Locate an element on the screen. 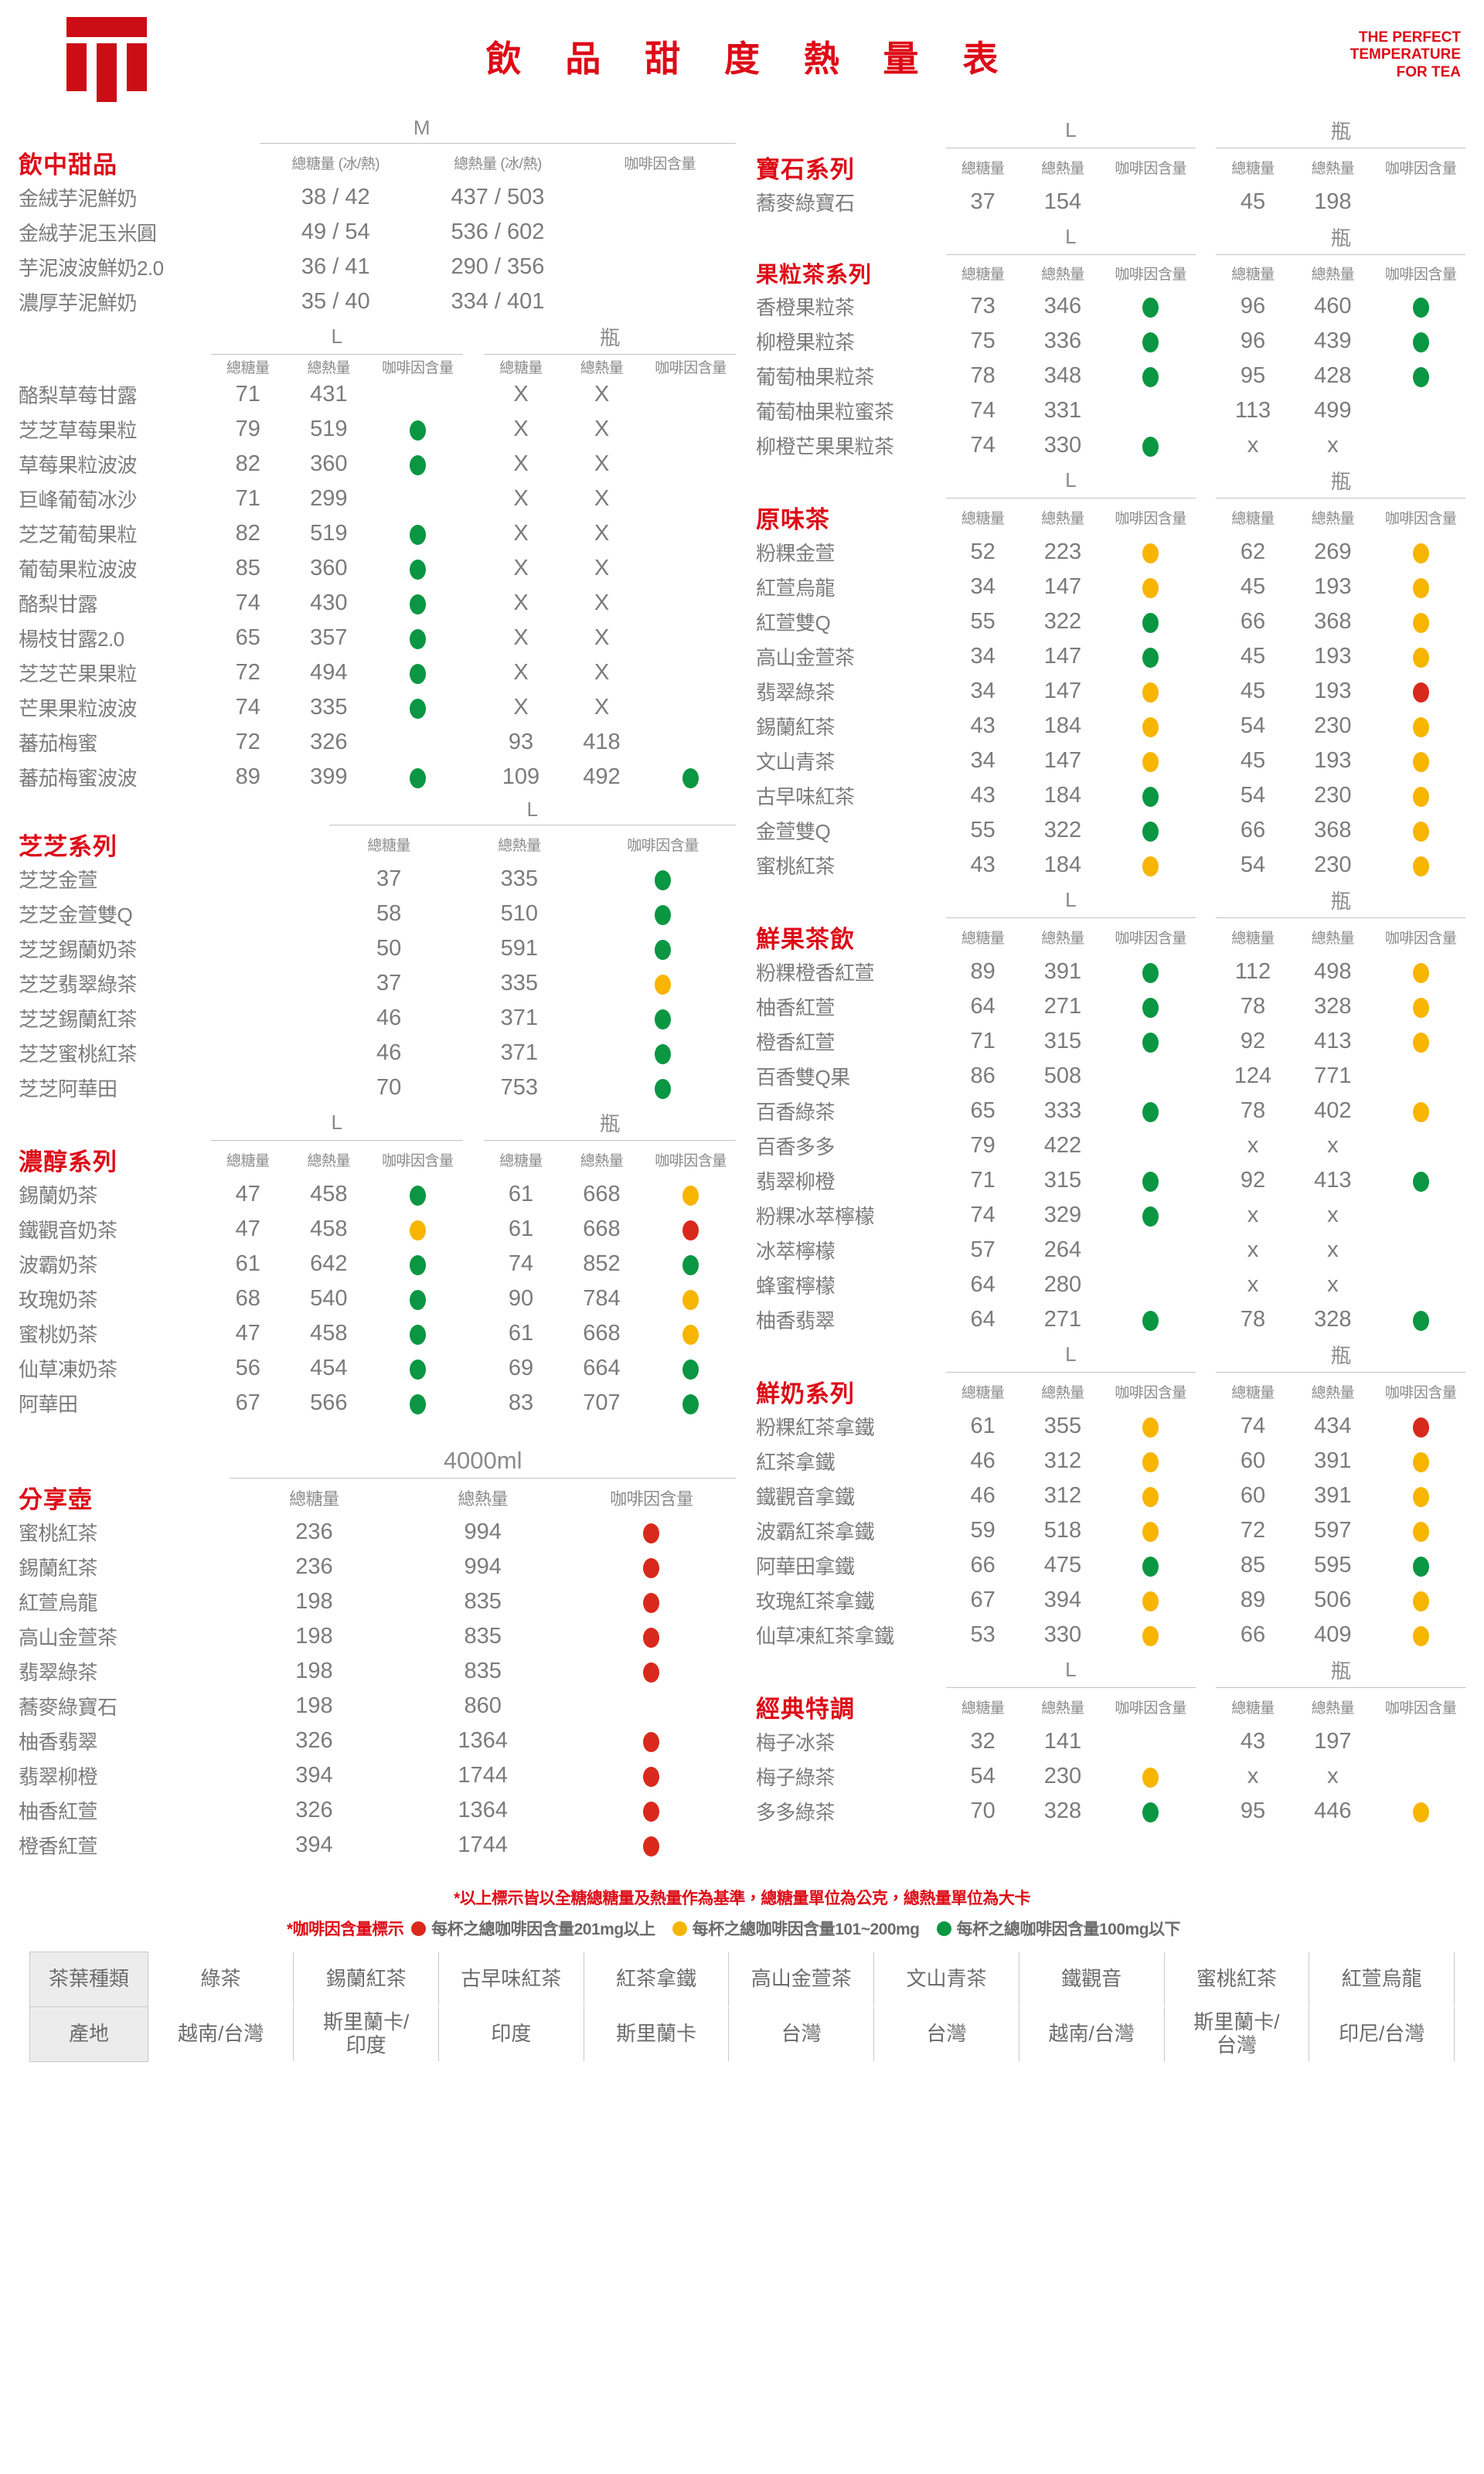 This screenshot has width=1484, height=2474. item-calorie-l: 458 is located at coordinates (329, 1333).